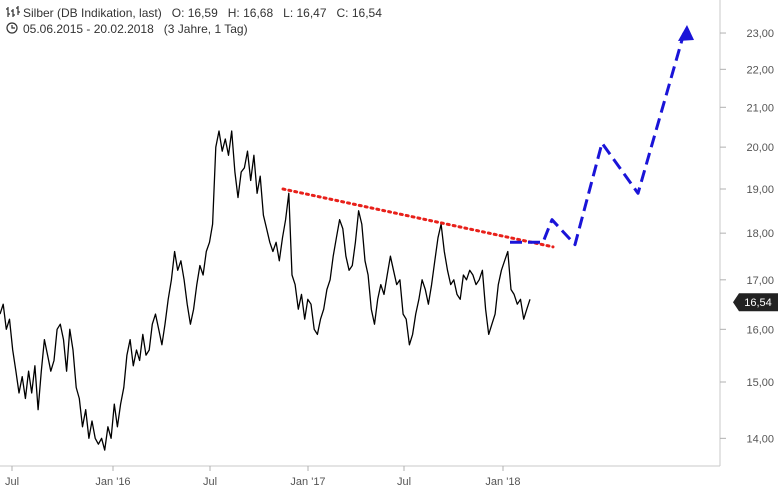 Image resolution: width=780 pixels, height=491 pixels. What do you see at coordinates (686, 33) in the screenshot?
I see `projection-arrowhead` at bounding box center [686, 33].